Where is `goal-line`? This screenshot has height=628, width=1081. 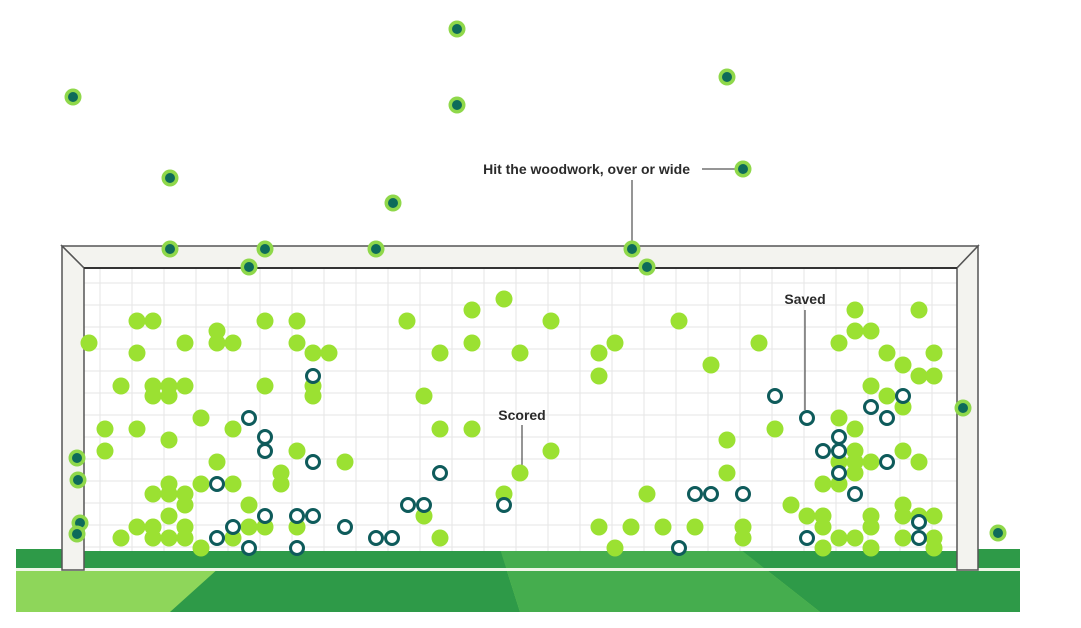 goal-line is located at coordinates (518, 569).